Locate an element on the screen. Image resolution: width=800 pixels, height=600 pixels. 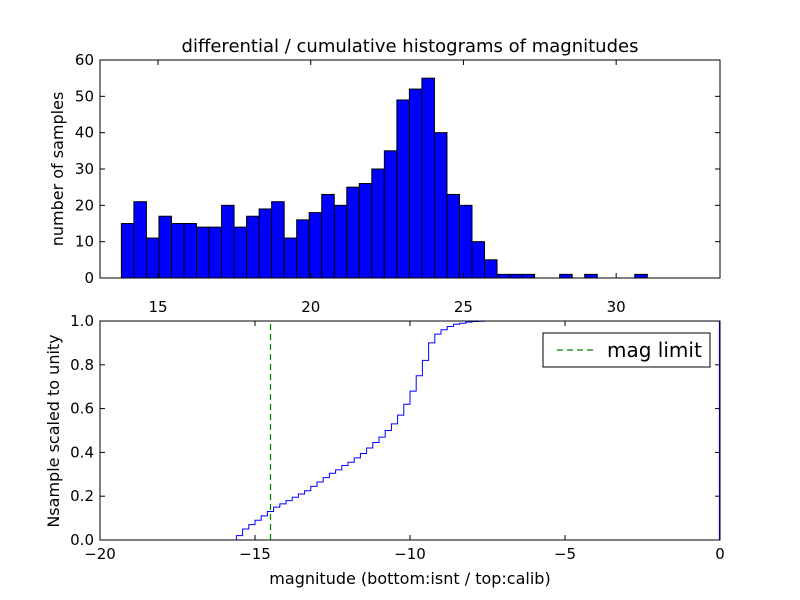
y-tick-label: 0 is located at coordinates (89, 278).